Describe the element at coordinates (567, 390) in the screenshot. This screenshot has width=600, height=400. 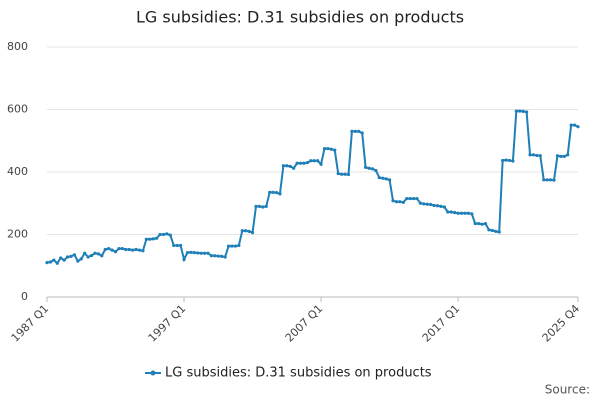
I see `source: Source:` at that location.